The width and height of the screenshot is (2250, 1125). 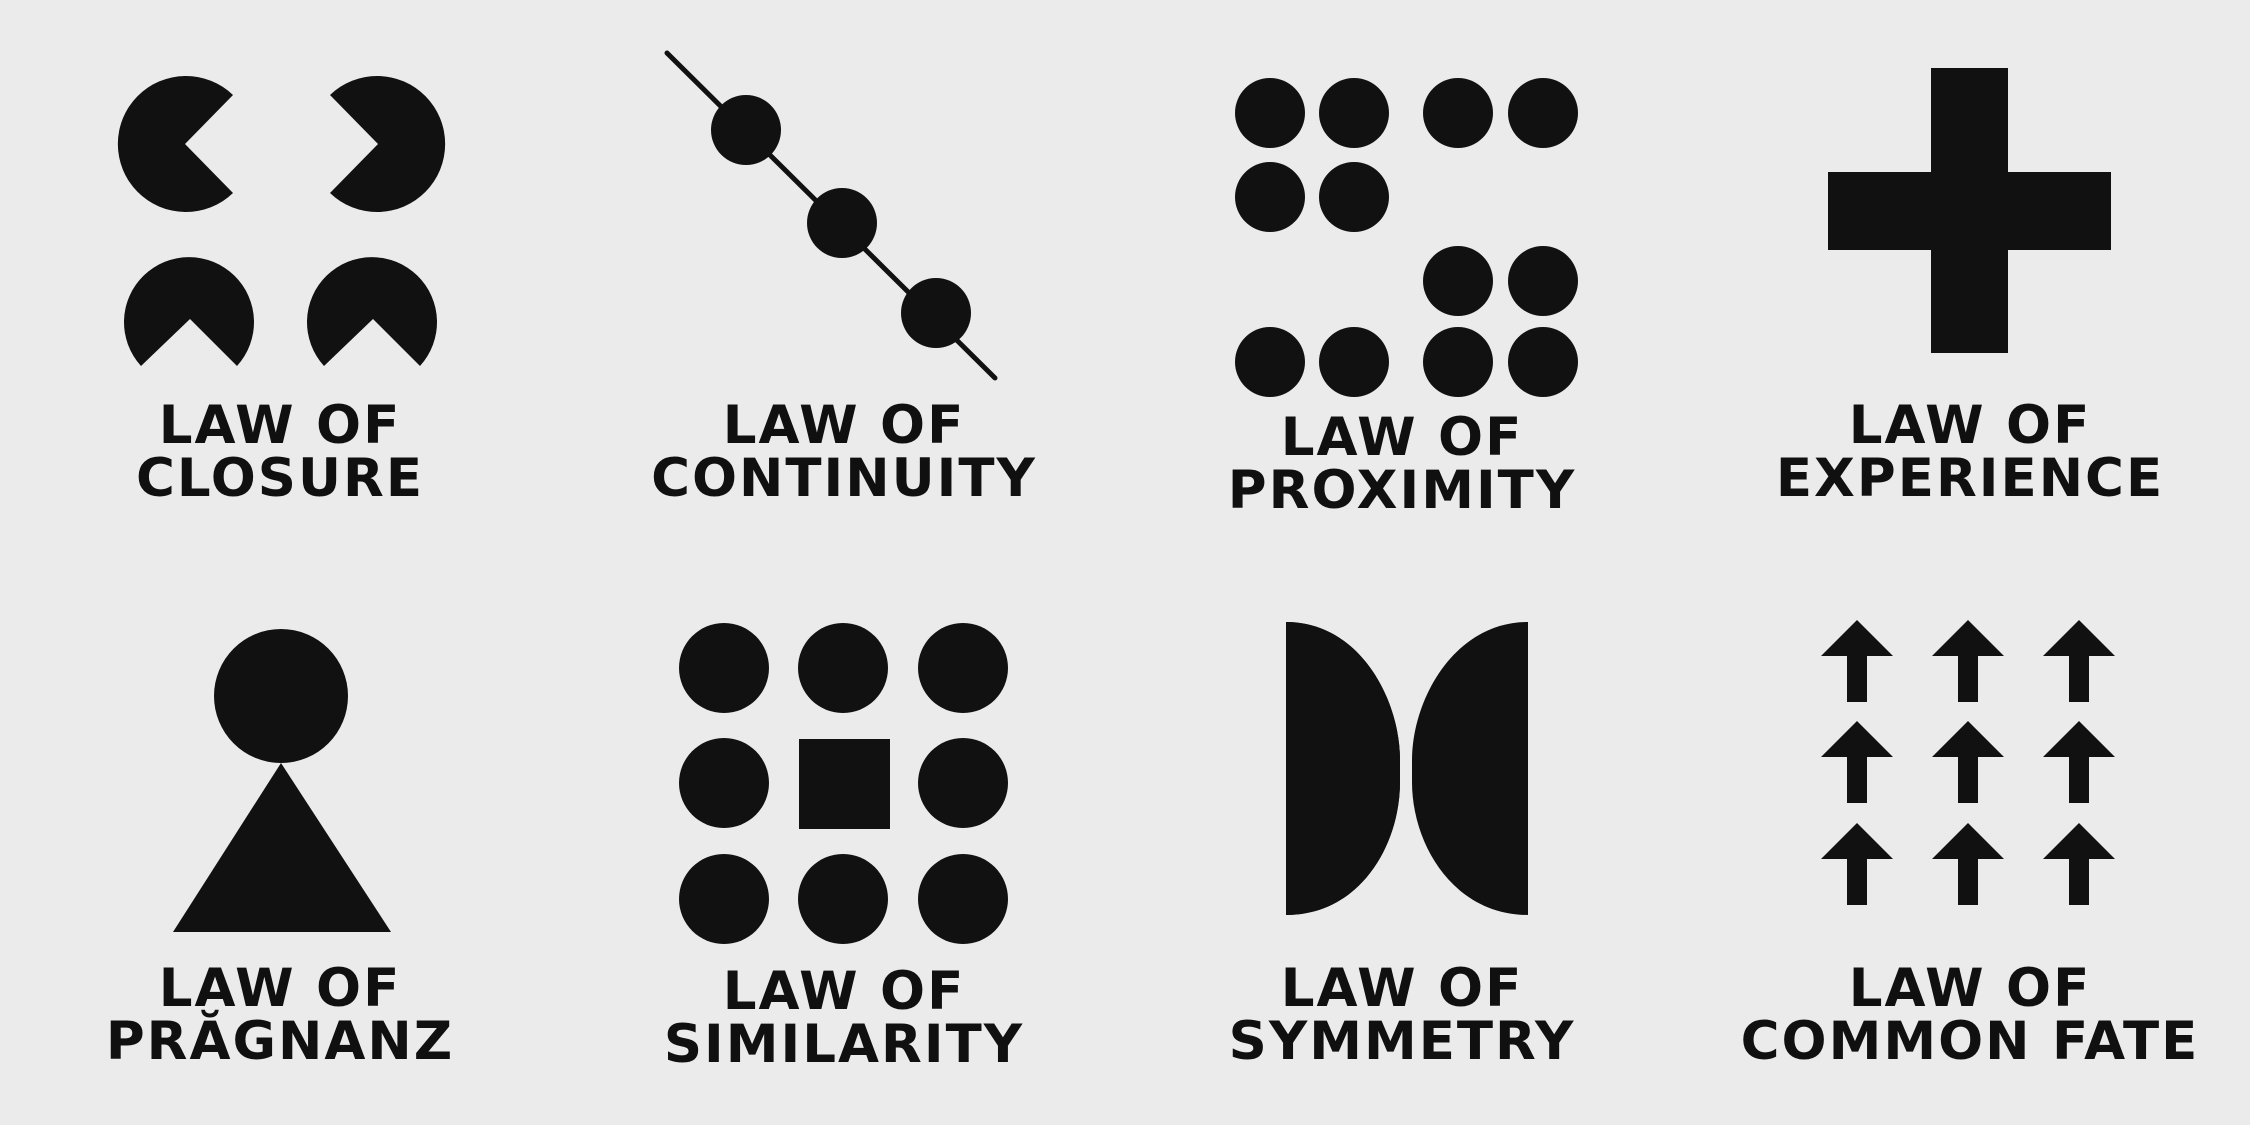 What do you see at coordinates (281, 221) in the screenshot?
I see `closure-pacman-icon` at bounding box center [281, 221].